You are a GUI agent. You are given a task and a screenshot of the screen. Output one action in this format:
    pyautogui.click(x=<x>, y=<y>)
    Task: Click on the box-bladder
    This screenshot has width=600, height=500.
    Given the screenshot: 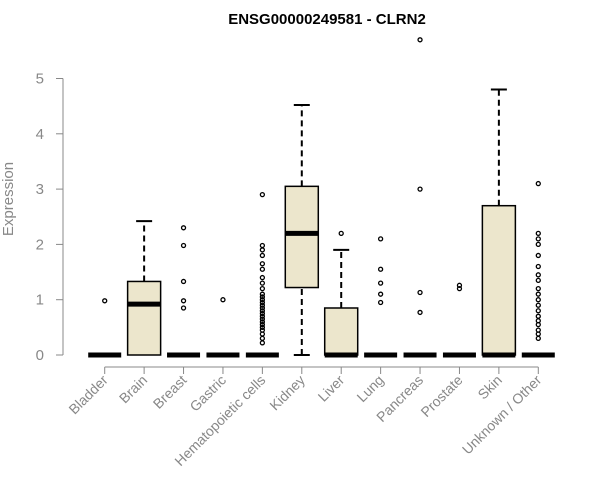 What is the action you would take?
    pyautogui.click(x=105, y=328)
    